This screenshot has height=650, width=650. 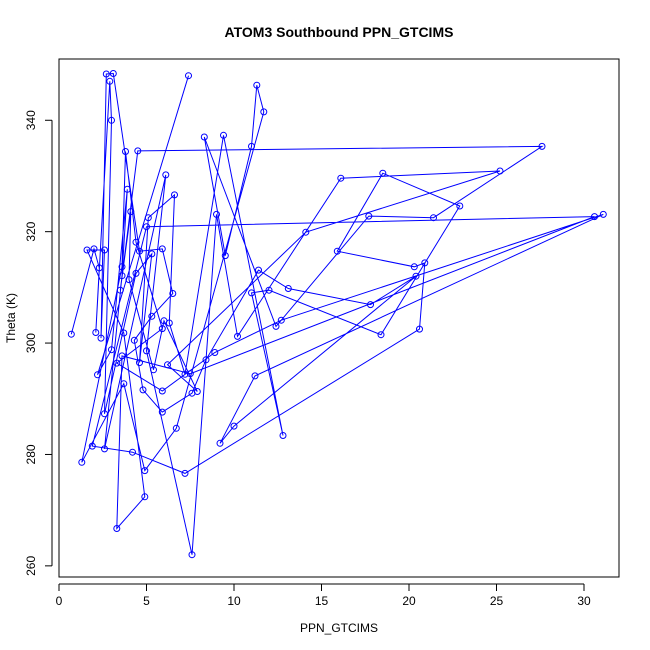 What do you see at coordinates (409, 601) in the screenshot?
I see `x-tick-label: 20` at bounding box center [409, 601].